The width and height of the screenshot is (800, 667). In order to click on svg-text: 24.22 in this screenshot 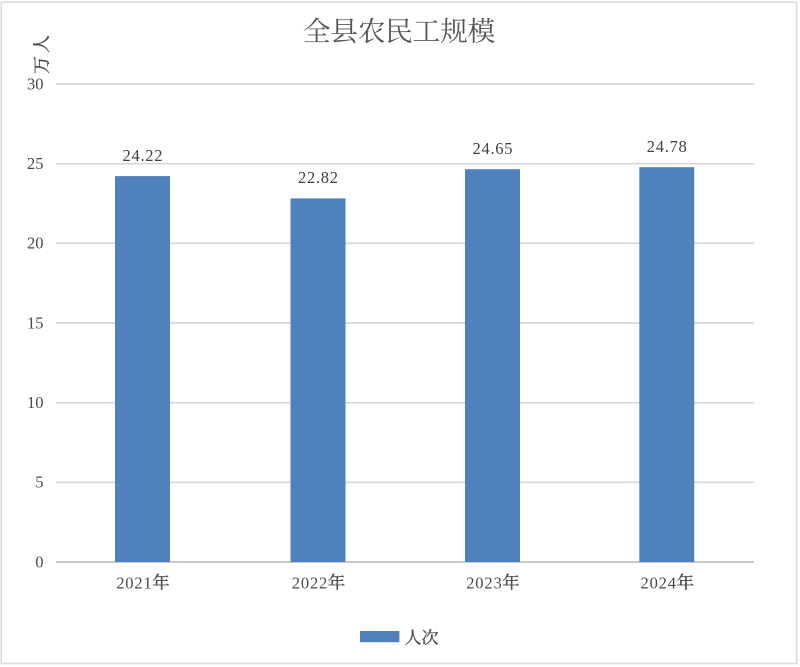, I will do `click(143, 155)`.